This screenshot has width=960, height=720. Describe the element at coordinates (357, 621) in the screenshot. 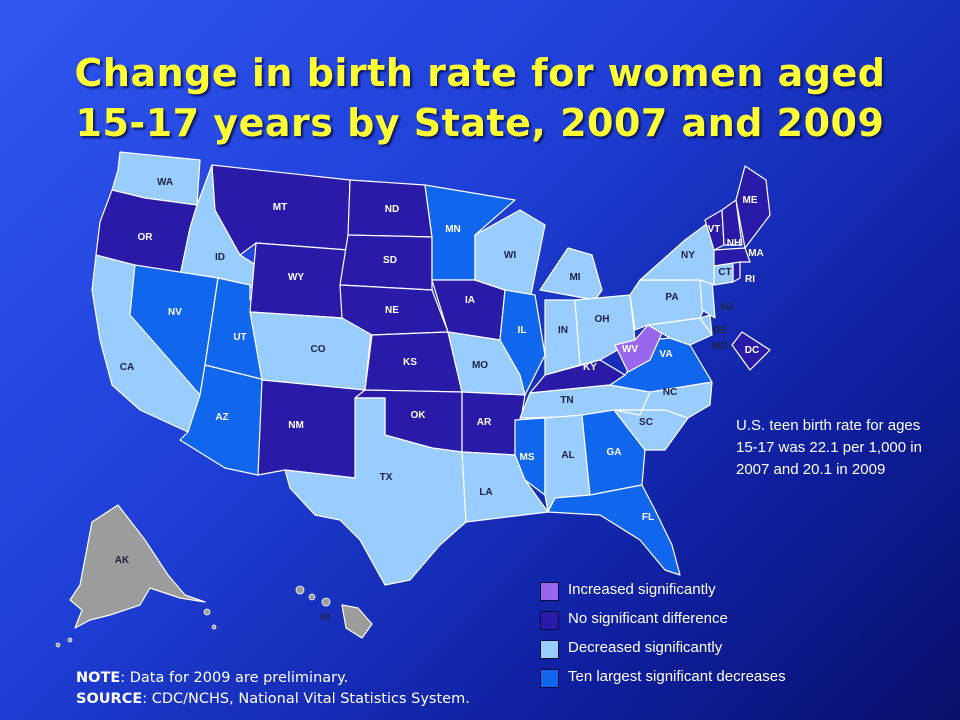

I see `state-hi` at that location.